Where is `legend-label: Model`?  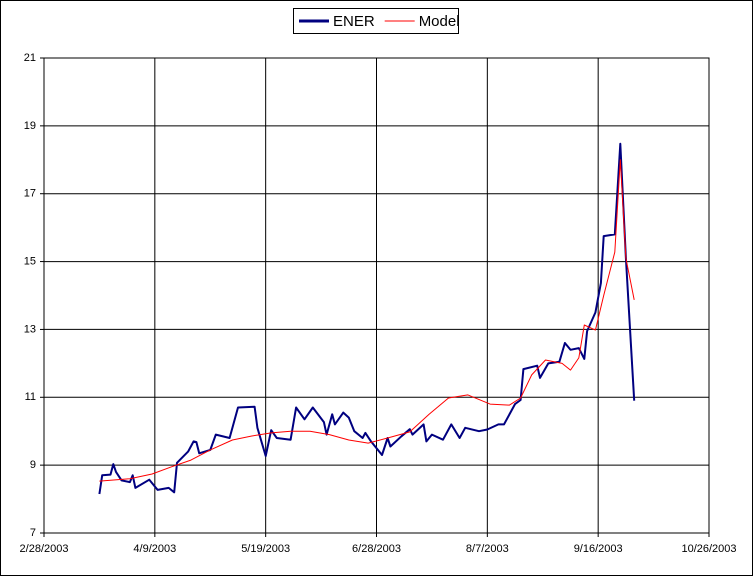
legend-label: Model is located at coordinates (439, 21).